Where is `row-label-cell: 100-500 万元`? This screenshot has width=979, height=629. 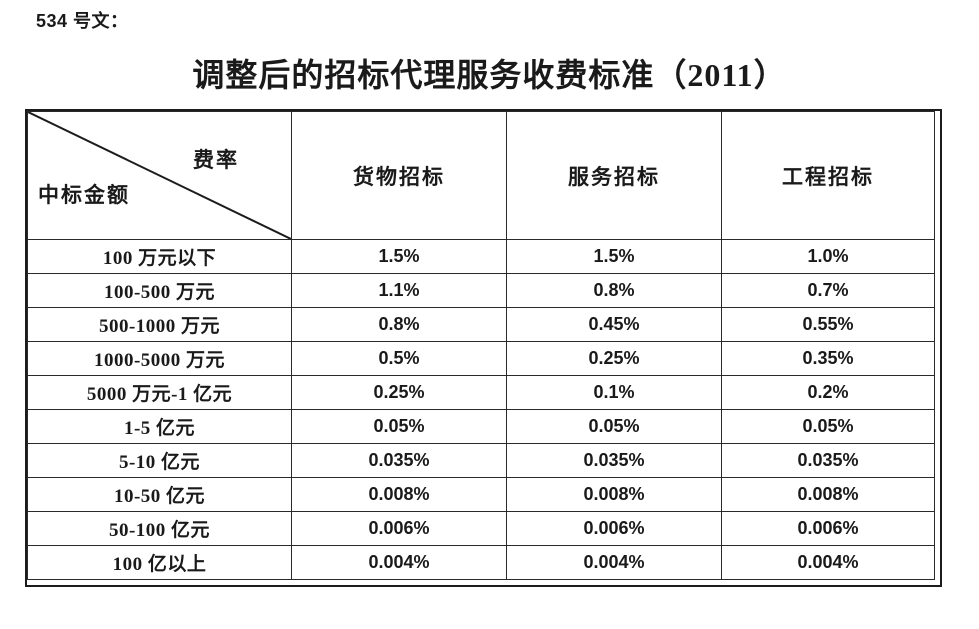
row-label-cell: 100-500 万元 is located at coordinates (159, 290).